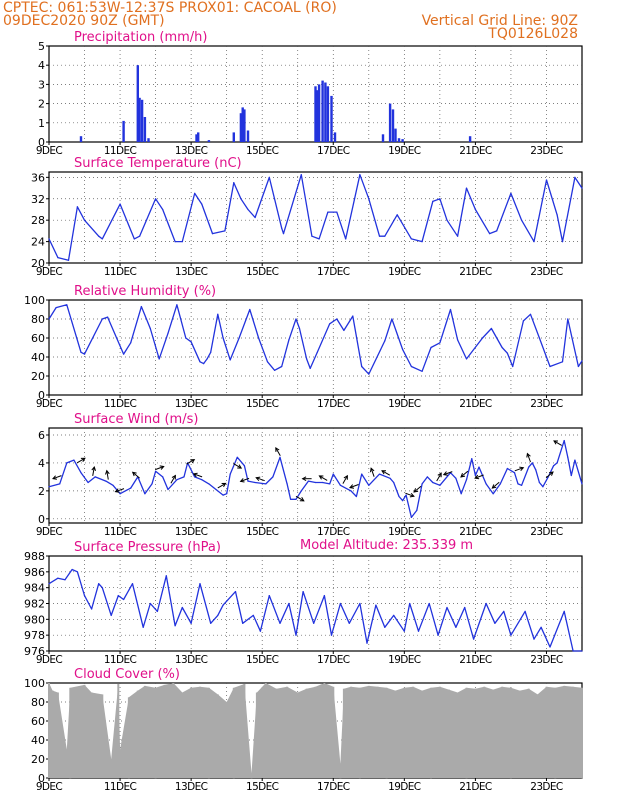 The image size is (618, 800). Describe the element at coordinates (41, 519) in the screenshot. I see `y-tick-label: 0` at that location.